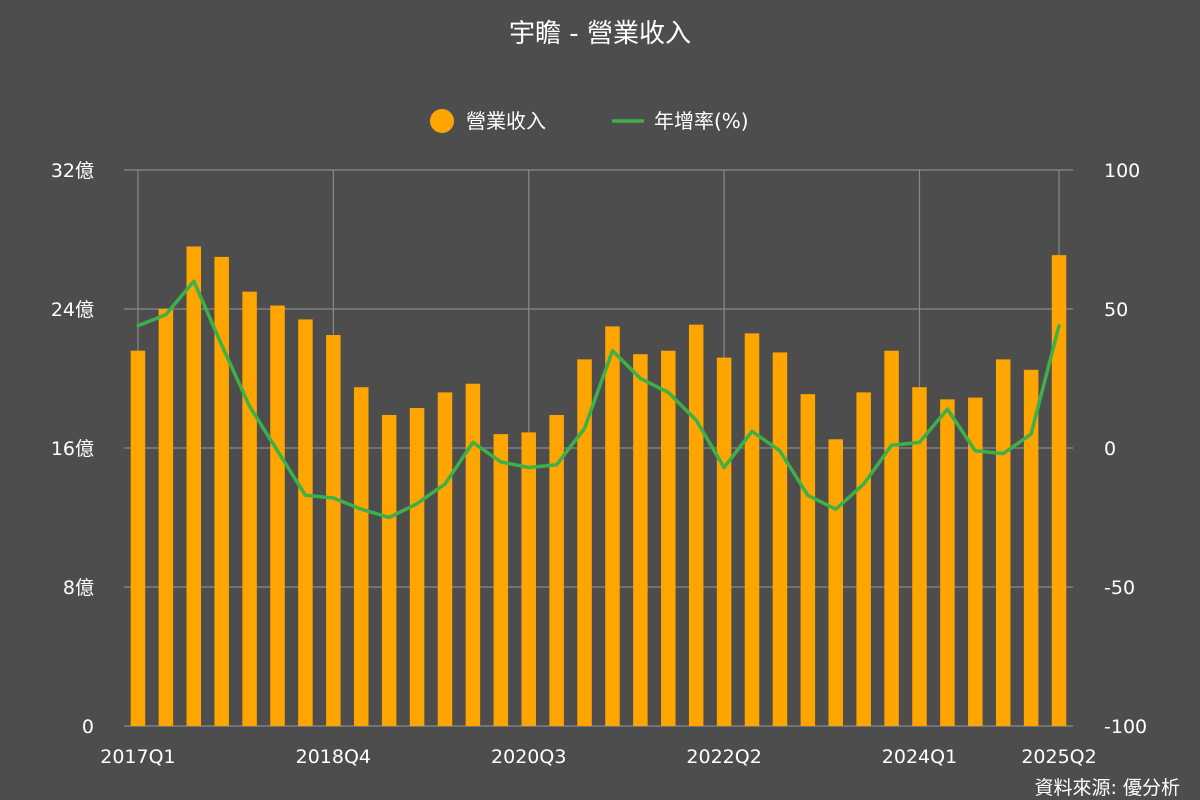 The width and height of the screenshot is (1200, 800). Describe the element at coordinates (473, 554) in the screenshot. I see `bar-2020Q1` at that location.